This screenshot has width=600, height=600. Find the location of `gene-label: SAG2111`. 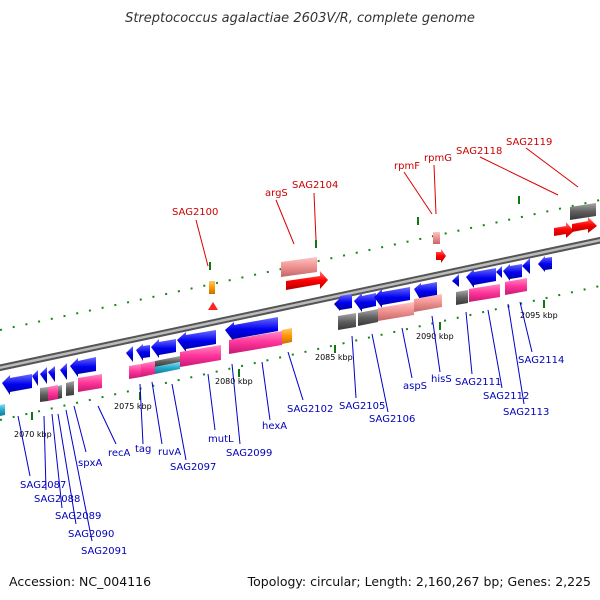

gene-label: SAG2111 is located at coordinates (478, 382).